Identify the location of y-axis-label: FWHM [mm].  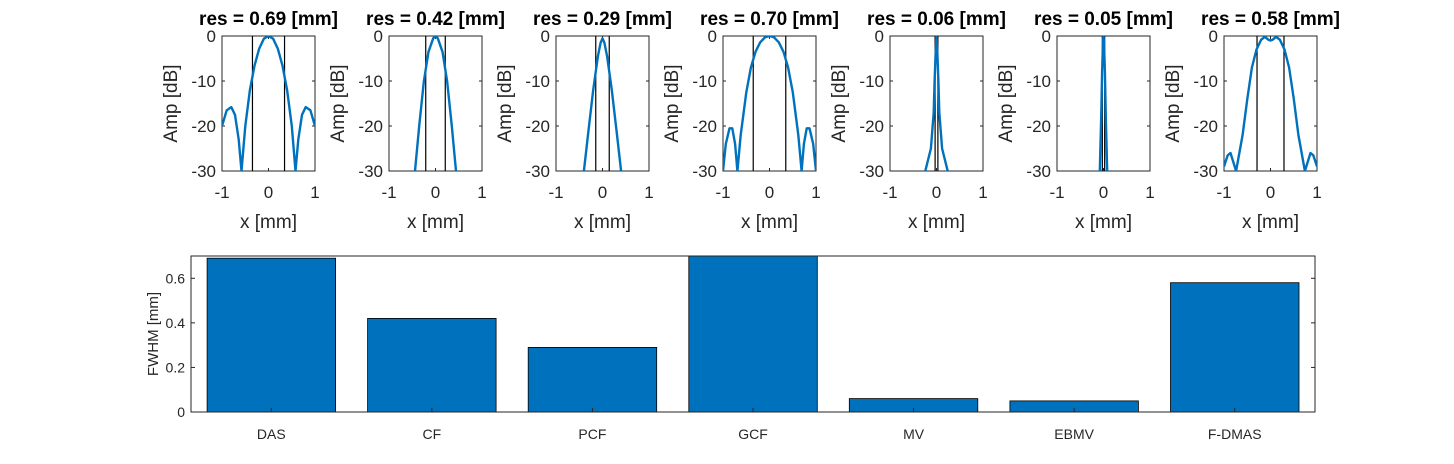
(153, 334).